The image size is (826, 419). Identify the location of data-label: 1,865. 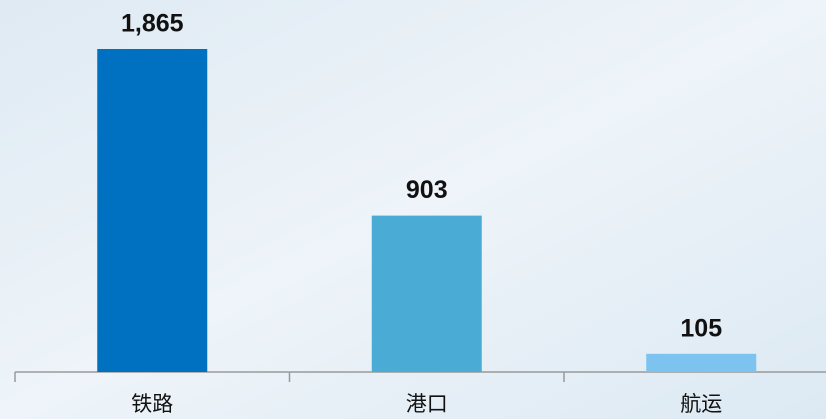
(152, 24).